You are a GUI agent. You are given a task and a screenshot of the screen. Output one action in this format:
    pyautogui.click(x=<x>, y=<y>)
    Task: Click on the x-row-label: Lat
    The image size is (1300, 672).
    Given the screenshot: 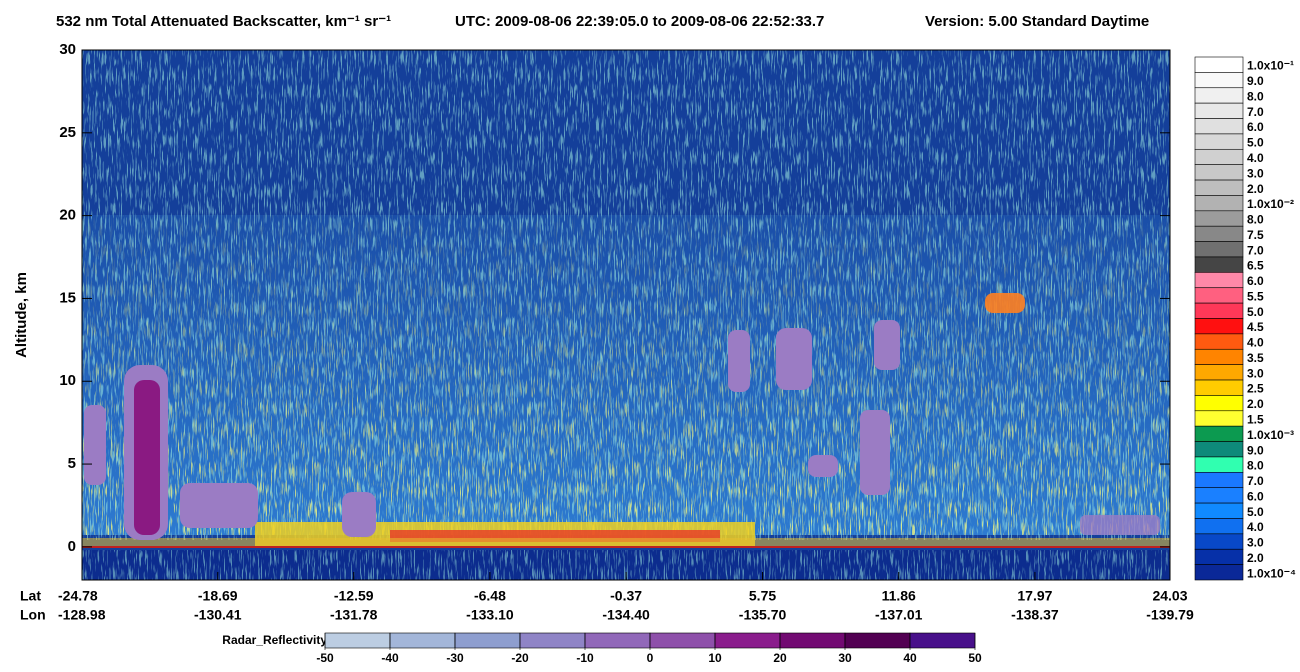 What is the action you would take?
    pyautogui.click(x=30, y=596)
    